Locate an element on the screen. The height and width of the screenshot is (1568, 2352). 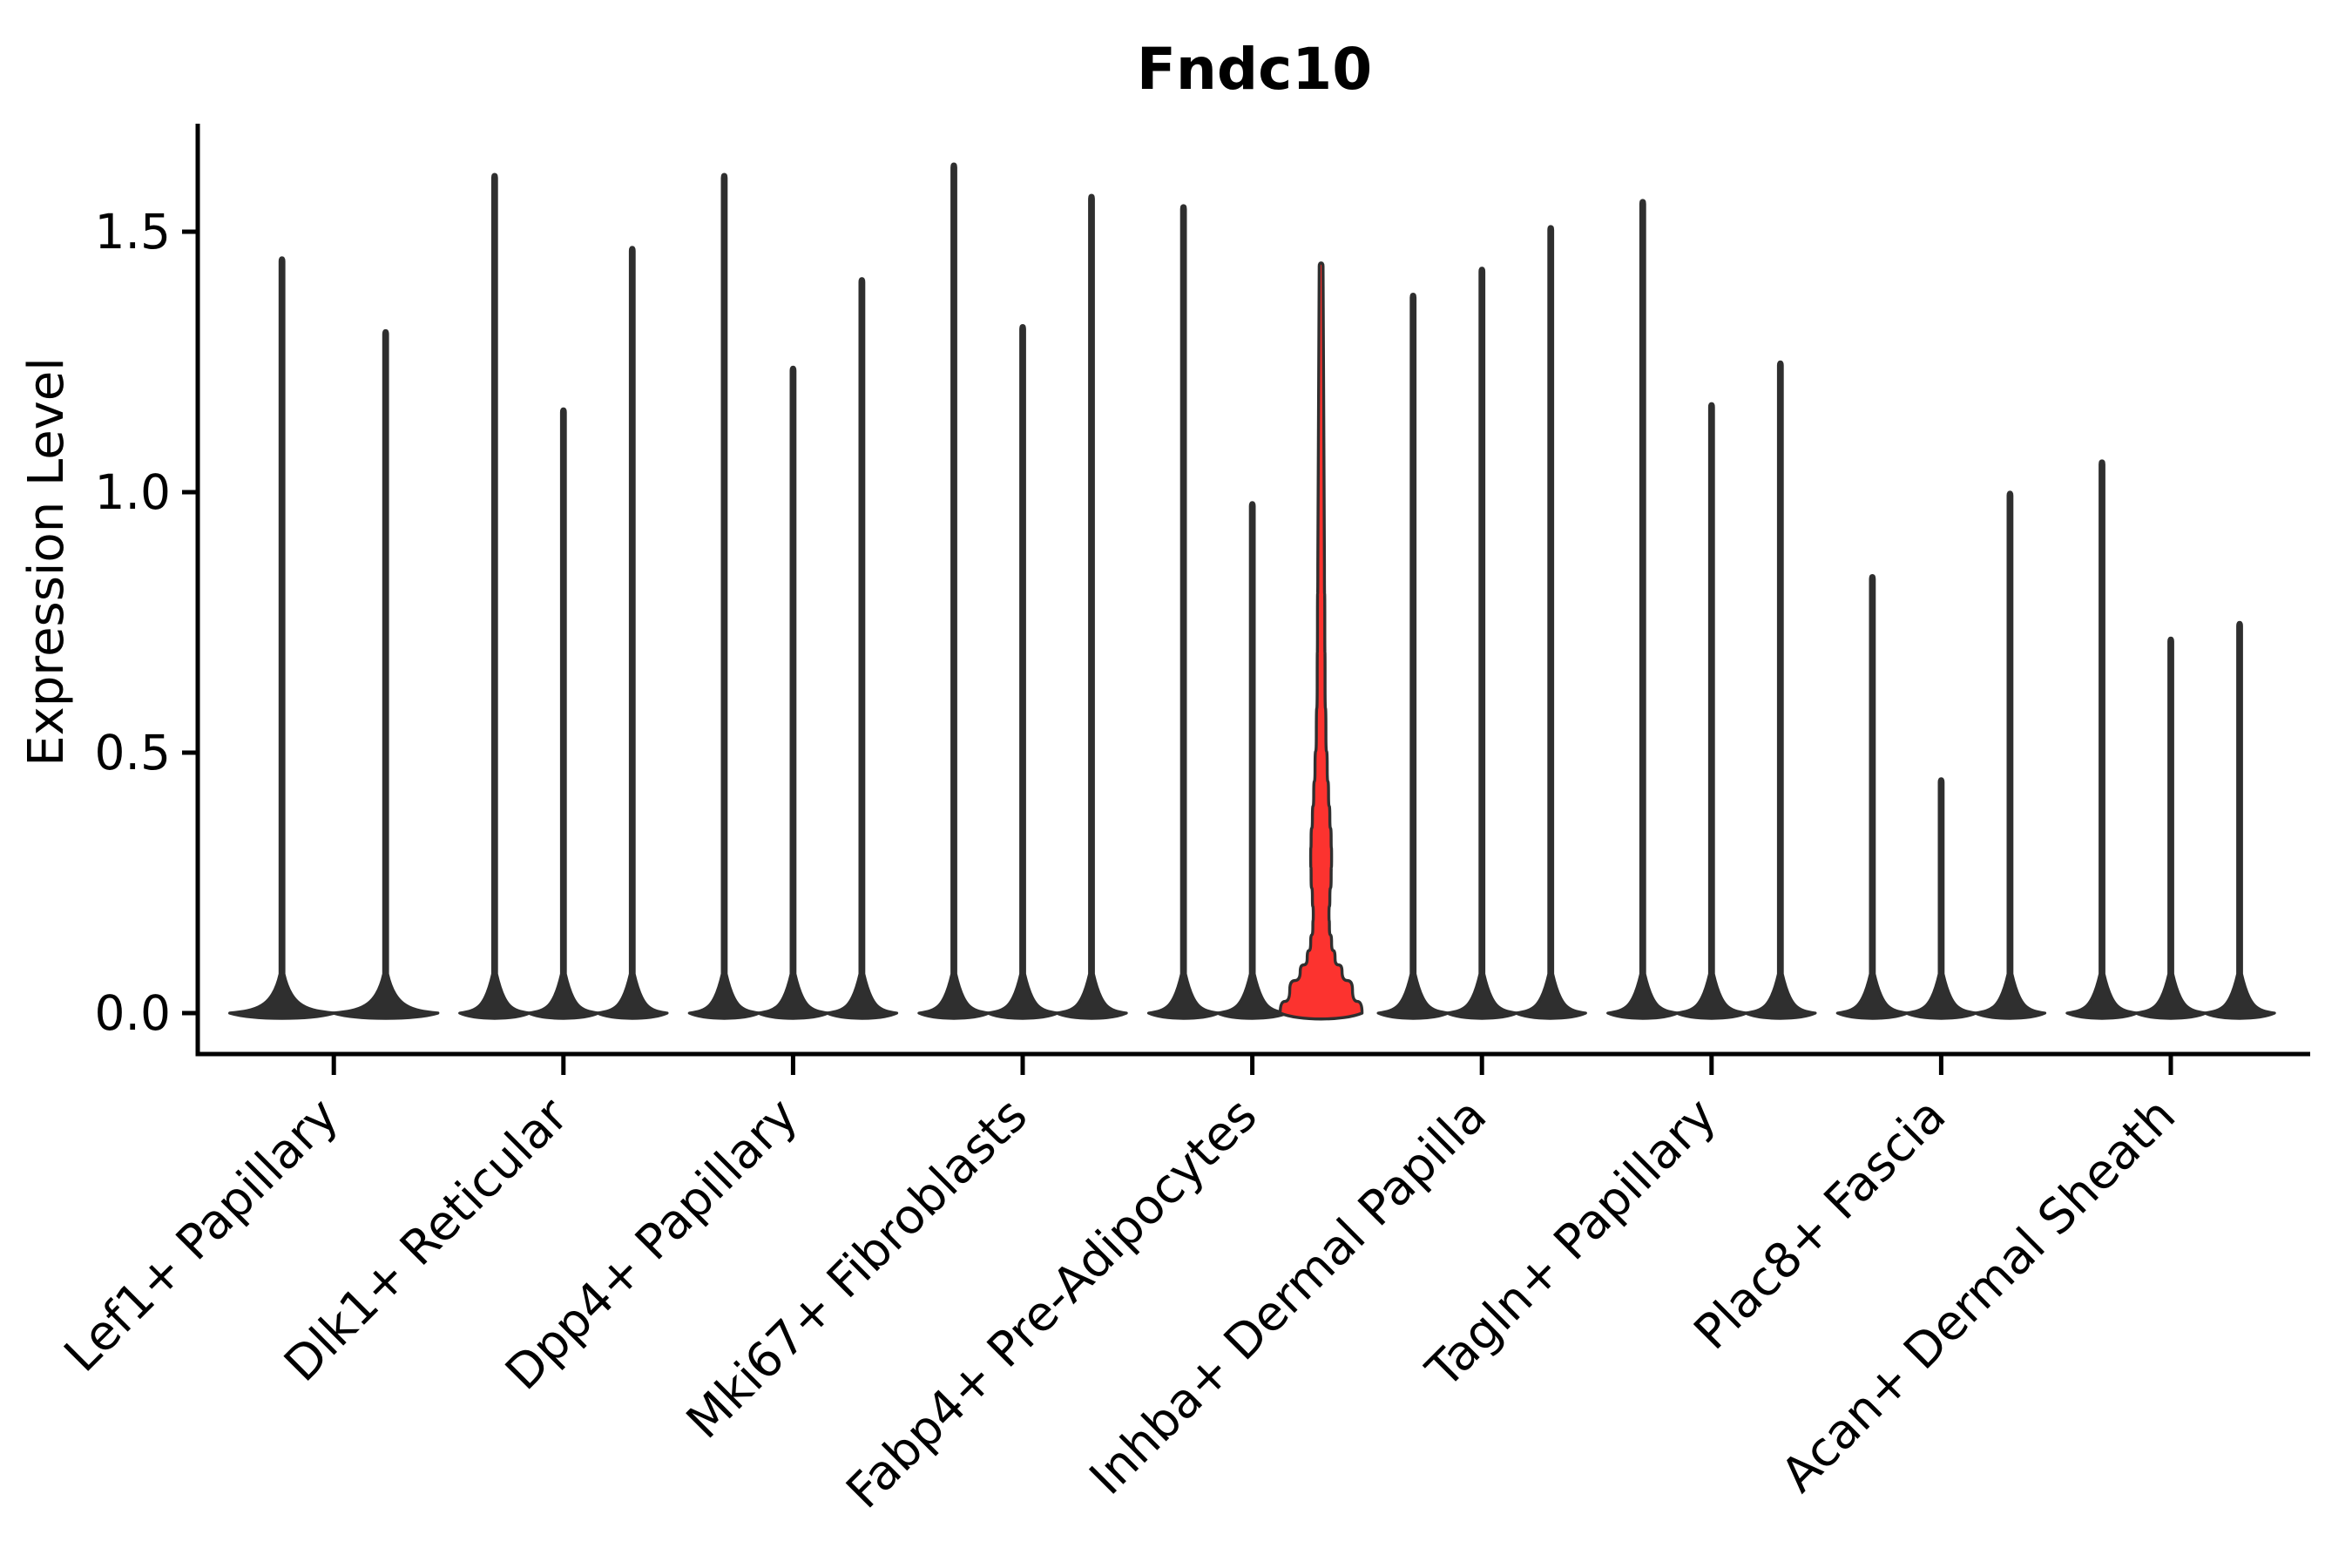
x-tick-label: Fabp4+ Pre-Adipocytes is located at coordinates (1051, 1303).